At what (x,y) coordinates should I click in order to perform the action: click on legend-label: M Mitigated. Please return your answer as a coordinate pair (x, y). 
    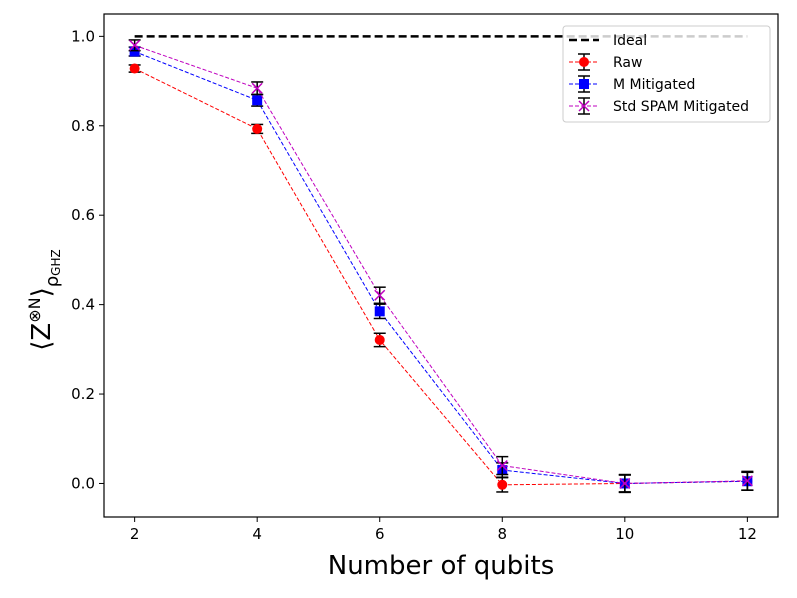
    Looking at the image, I should click on (654, 85).